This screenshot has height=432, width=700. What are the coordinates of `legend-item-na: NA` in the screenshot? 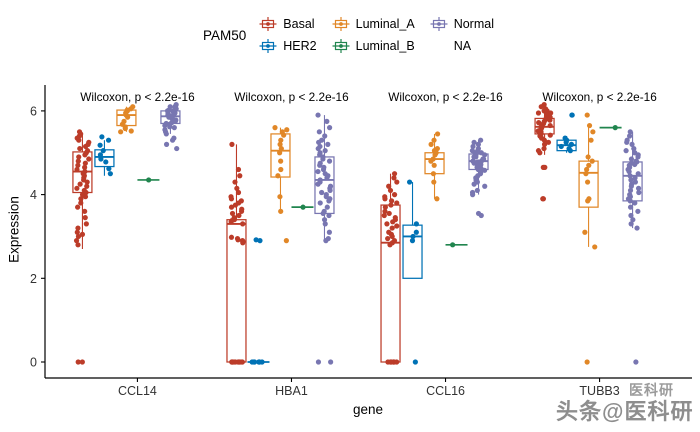 It's located at (462, 46).